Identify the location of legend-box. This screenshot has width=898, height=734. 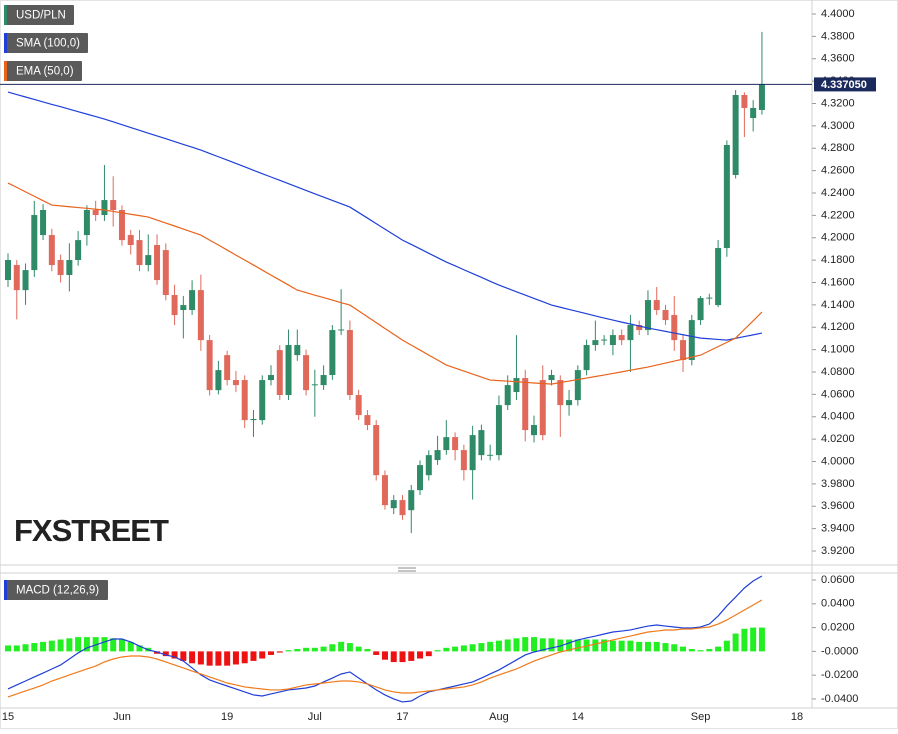
(39, 15).